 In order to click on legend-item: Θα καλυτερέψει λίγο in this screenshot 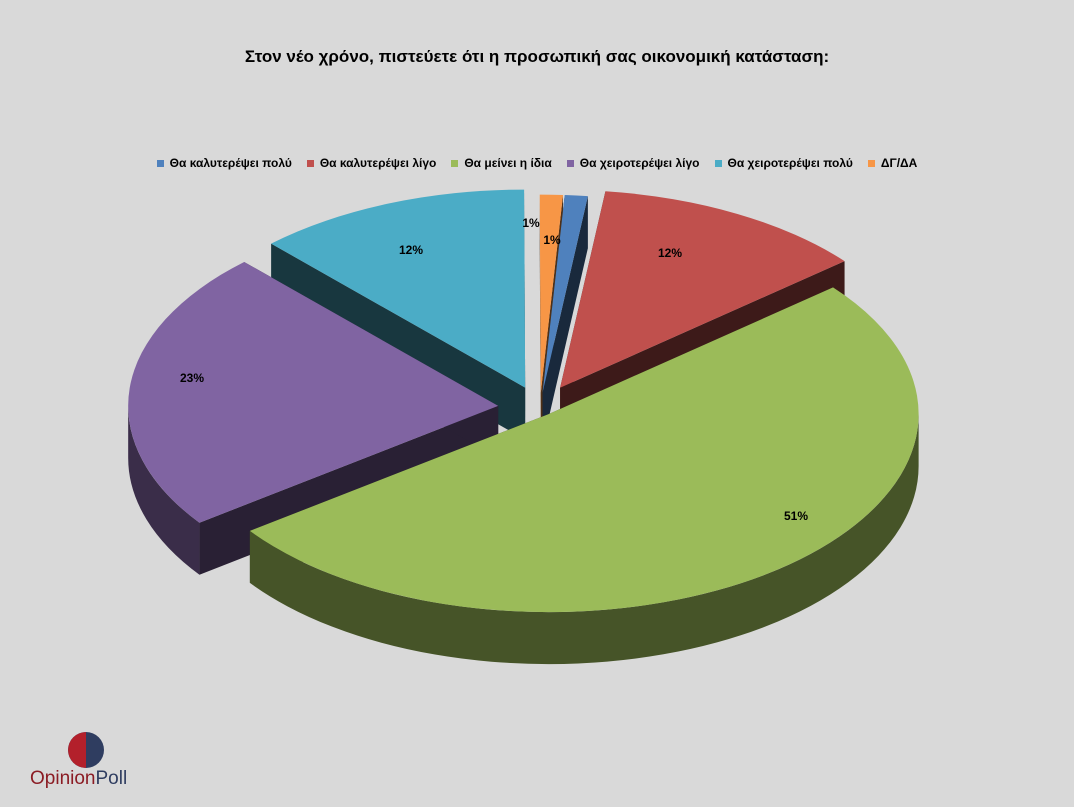, I will do `click(371, 163)`.